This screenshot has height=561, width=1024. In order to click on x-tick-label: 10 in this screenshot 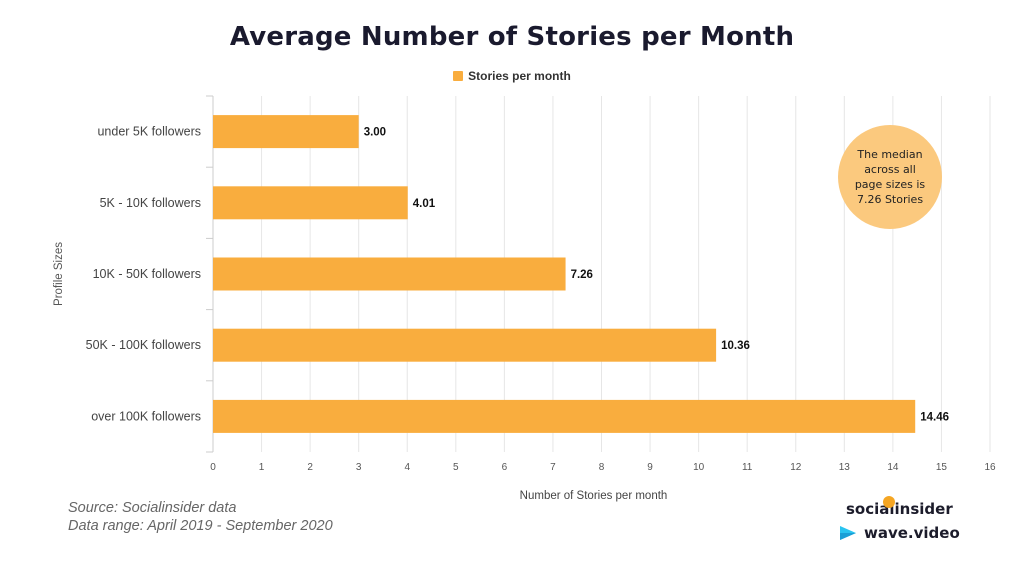, I will do `click(699, 467)`.